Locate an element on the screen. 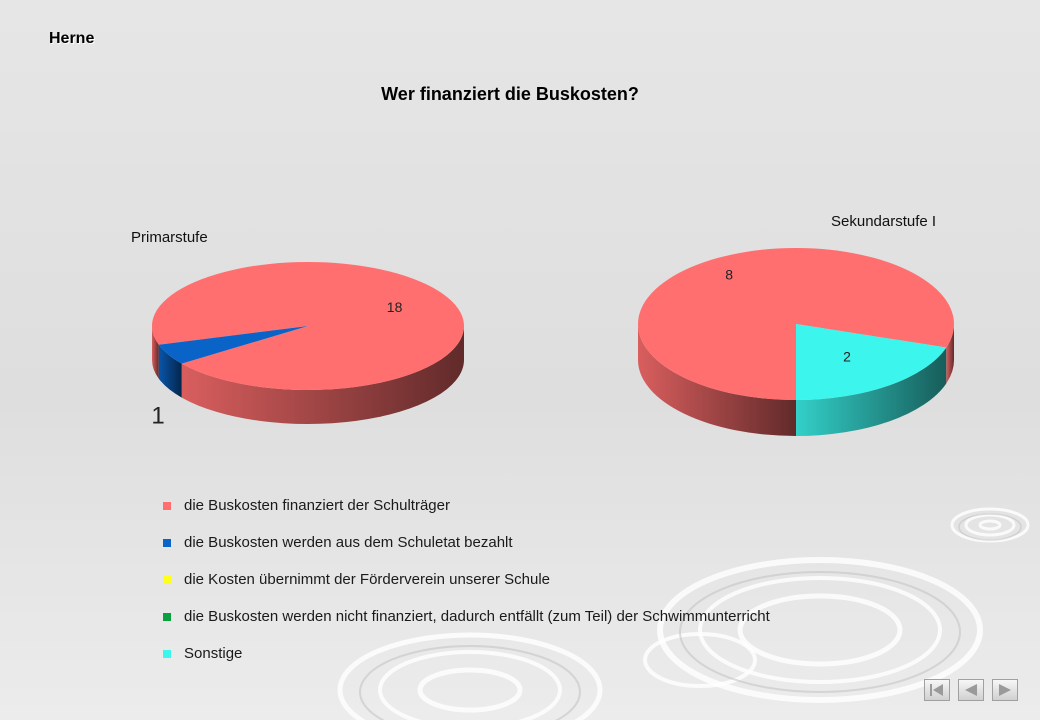 This screenshot has height=720, width=1040. pie-slice-label: 18 is located at coordinates (395, 307).